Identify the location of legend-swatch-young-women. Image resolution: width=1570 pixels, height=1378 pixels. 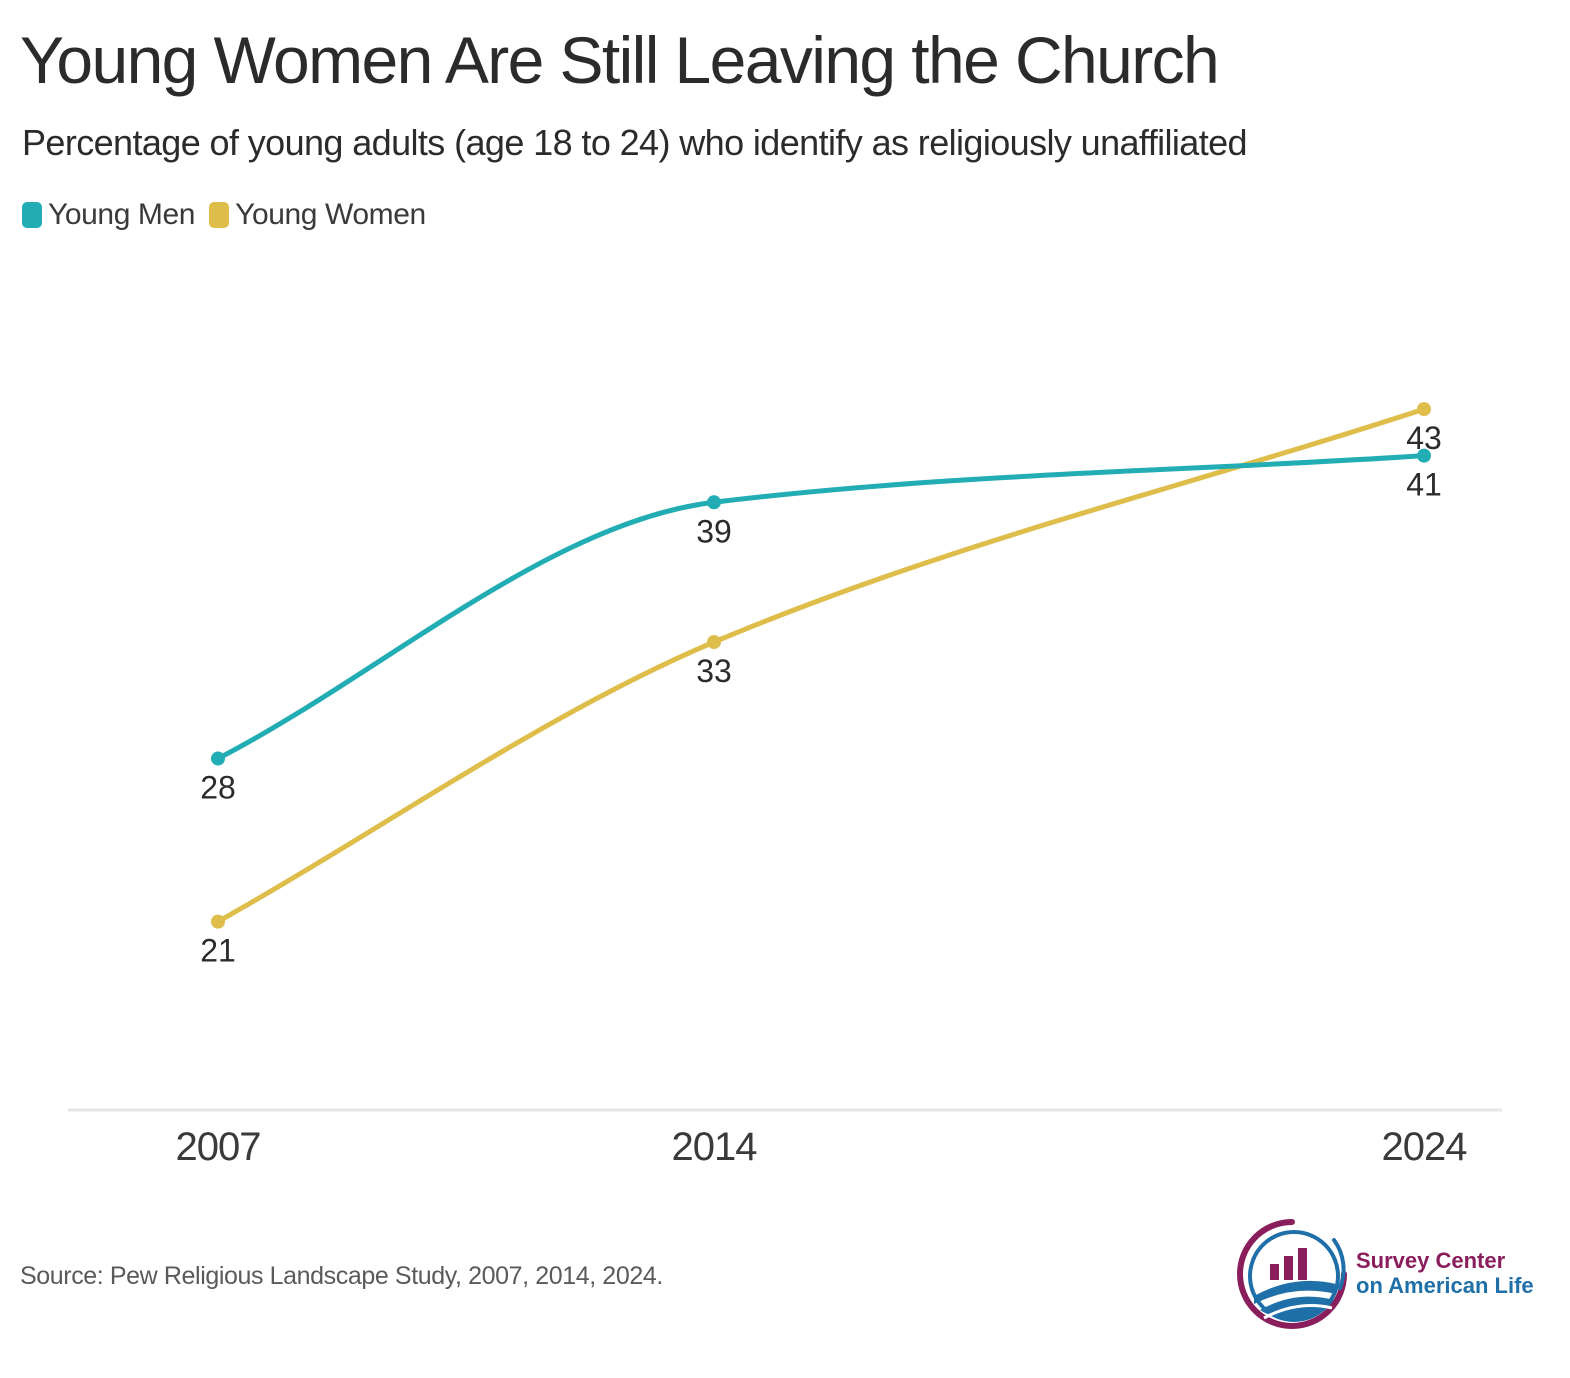
(219, 215).